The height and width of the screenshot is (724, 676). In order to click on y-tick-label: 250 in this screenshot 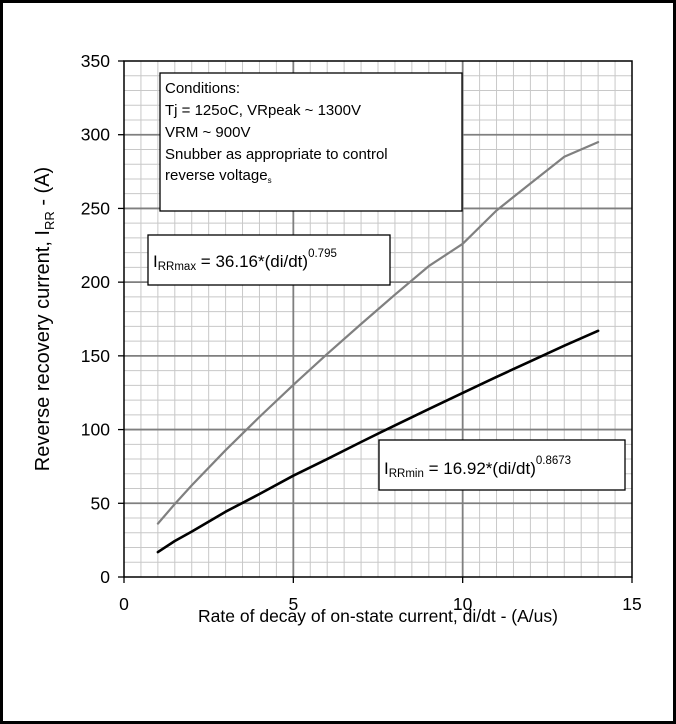, I will do `click(95, 208)`.